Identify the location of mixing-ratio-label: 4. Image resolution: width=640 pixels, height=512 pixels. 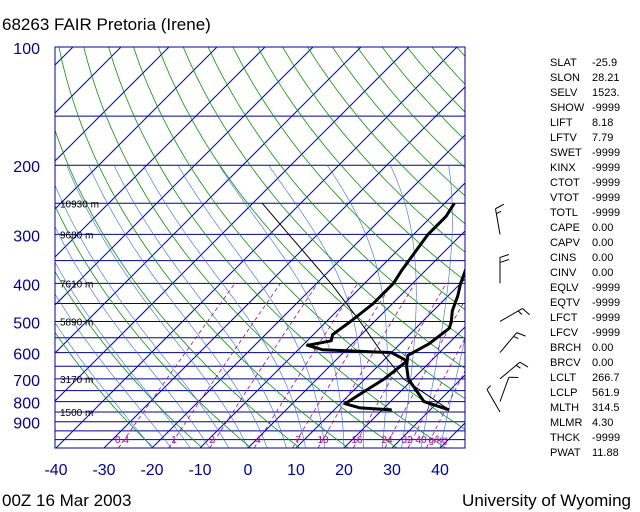
(258, 440).